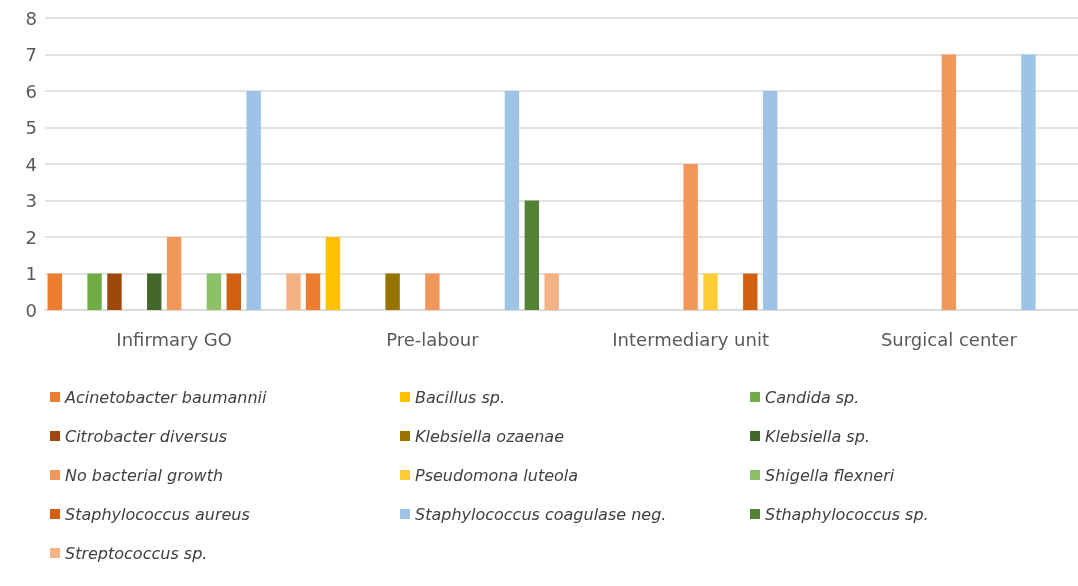 The image size is (1078, 586). Describe the element at coordinates (949, 339) in the screenshot. I see `x-tick-label: Surgical center` at that location.